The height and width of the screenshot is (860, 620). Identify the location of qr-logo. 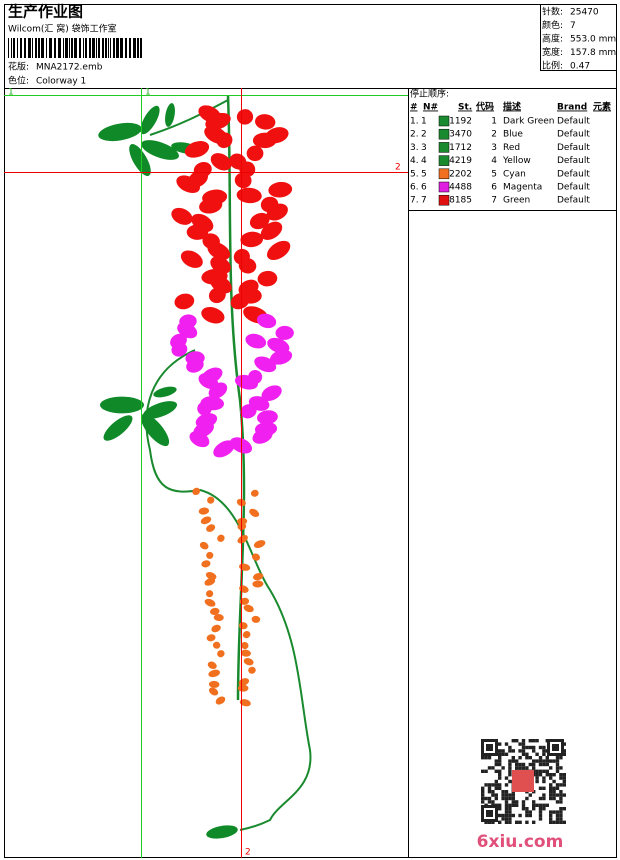
(523, 781).